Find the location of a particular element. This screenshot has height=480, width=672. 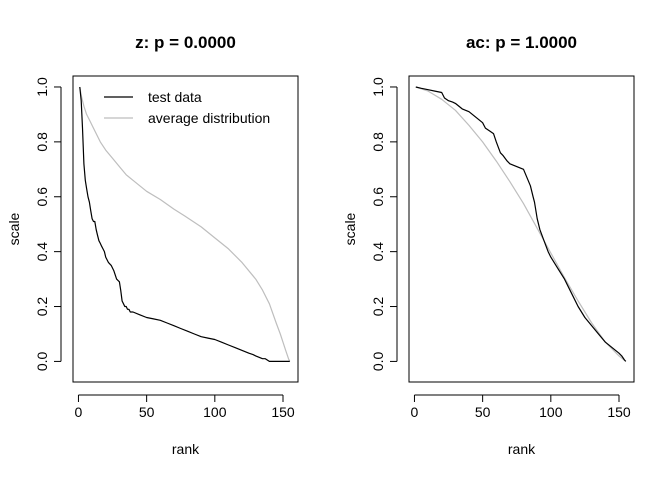

chart-title: ac: p = 1.0000 is located at coordinates (521, 42).